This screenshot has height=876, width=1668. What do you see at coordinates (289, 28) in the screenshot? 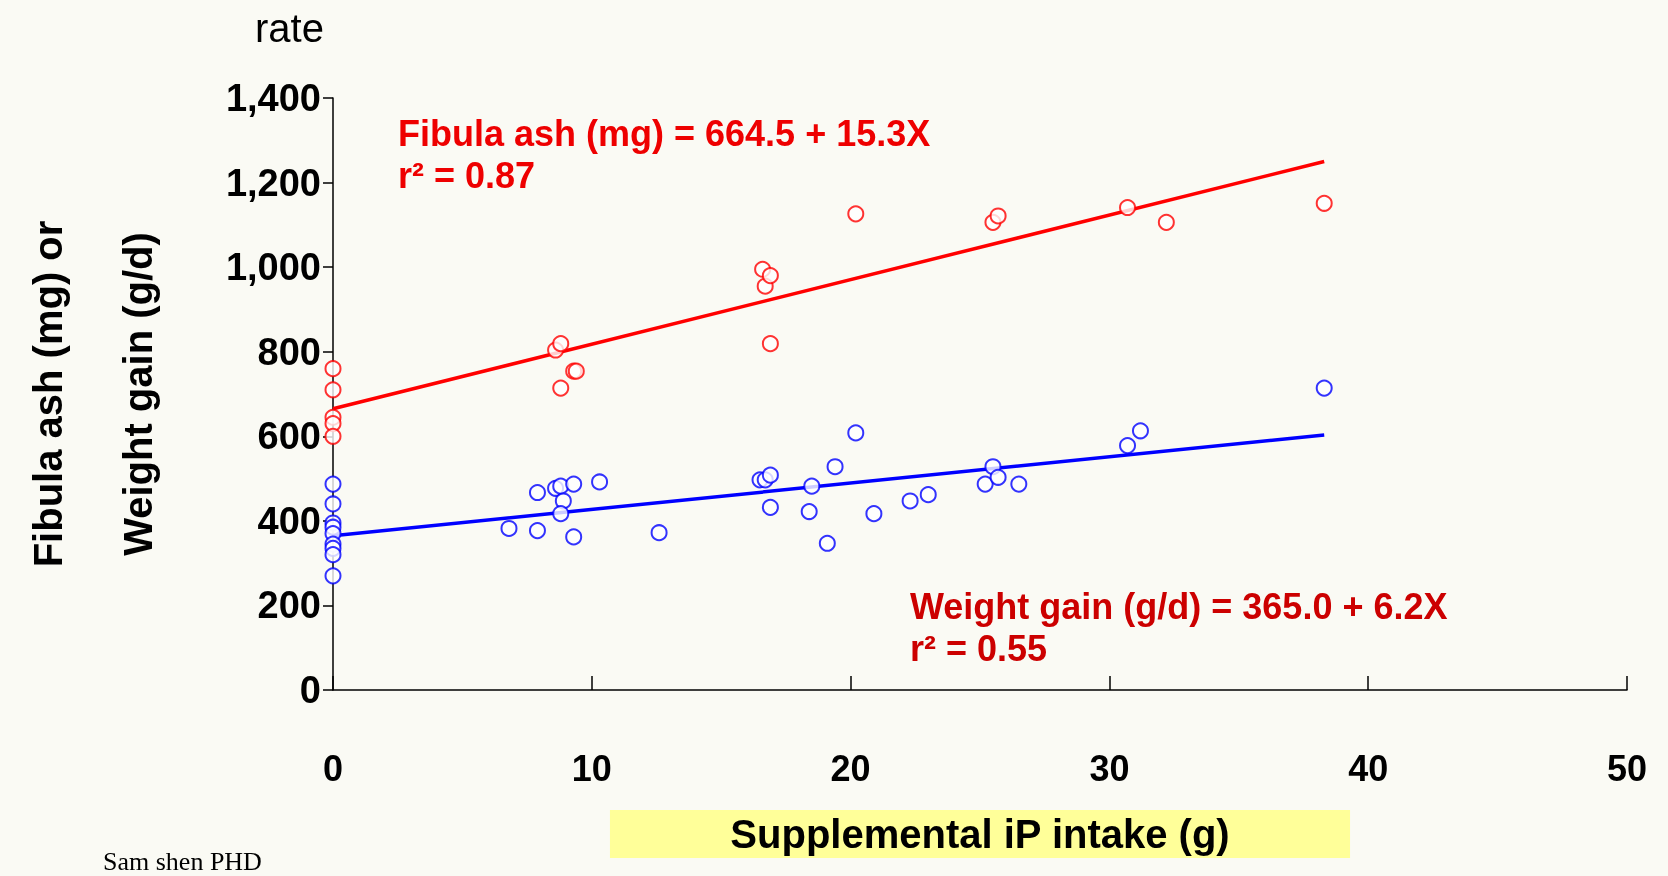
I see `text: rate` at bounding box center [289, 28].